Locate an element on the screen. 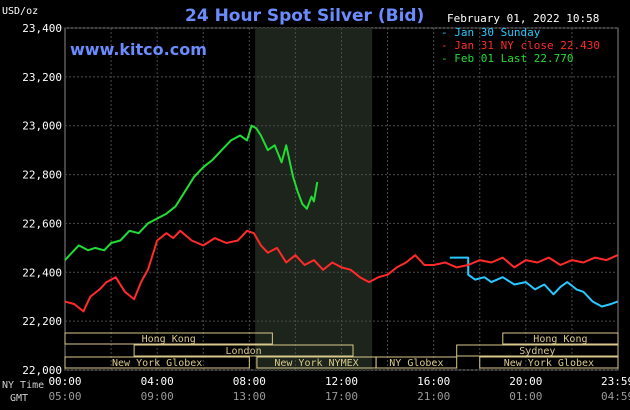 The width and height of the screenshot is (630, 410). y-tick-label: 22,000 is located at coordinates (42, 370).